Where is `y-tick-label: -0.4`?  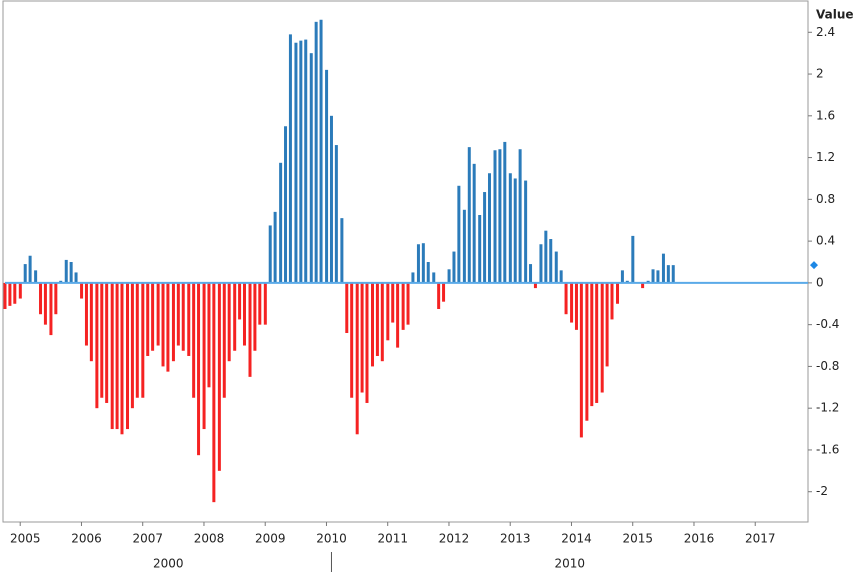 y-tick-label: -0.4 is located at coordinates (827, 324).